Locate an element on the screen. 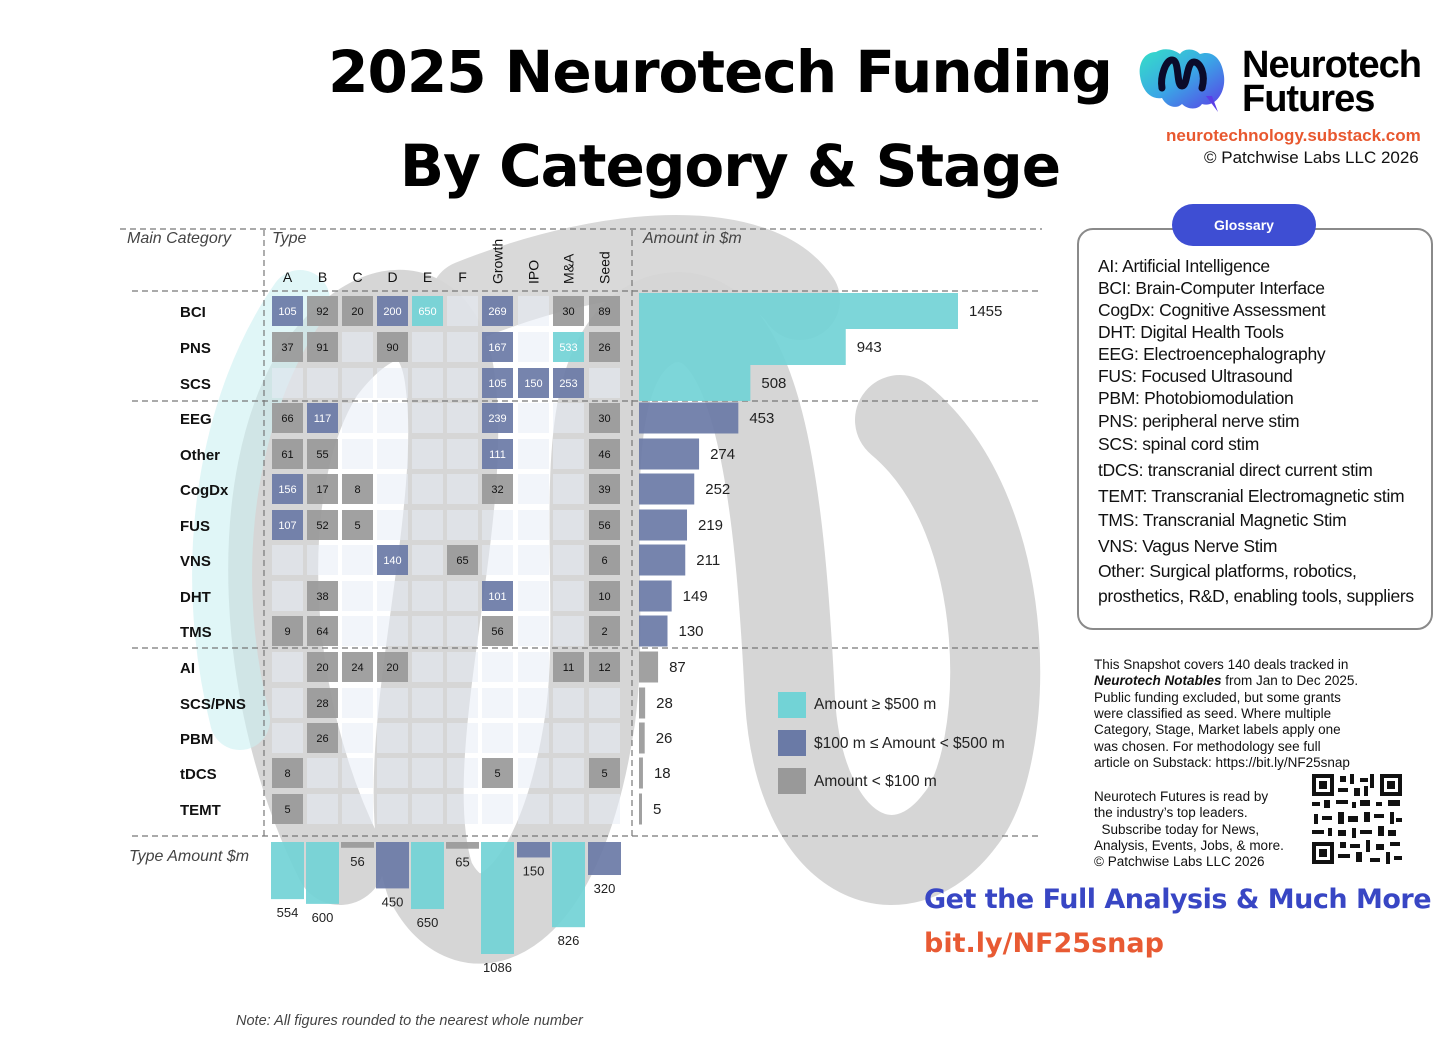  heatmap-cell-value: 5 is located at coordinates (604, 774).